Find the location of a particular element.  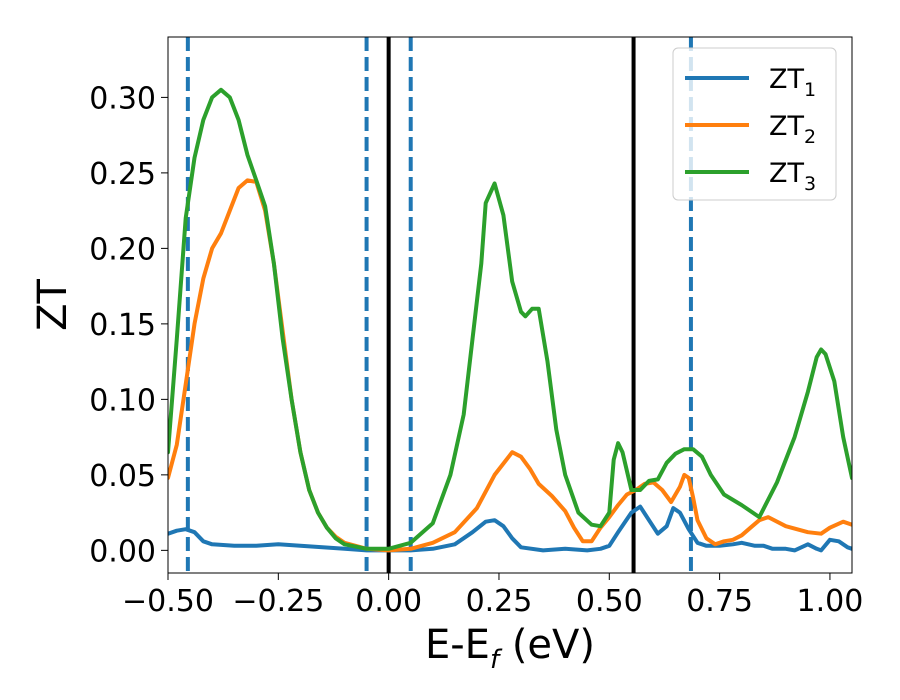

y-tick-label: 0.10 is located at coordinates (122, 400).